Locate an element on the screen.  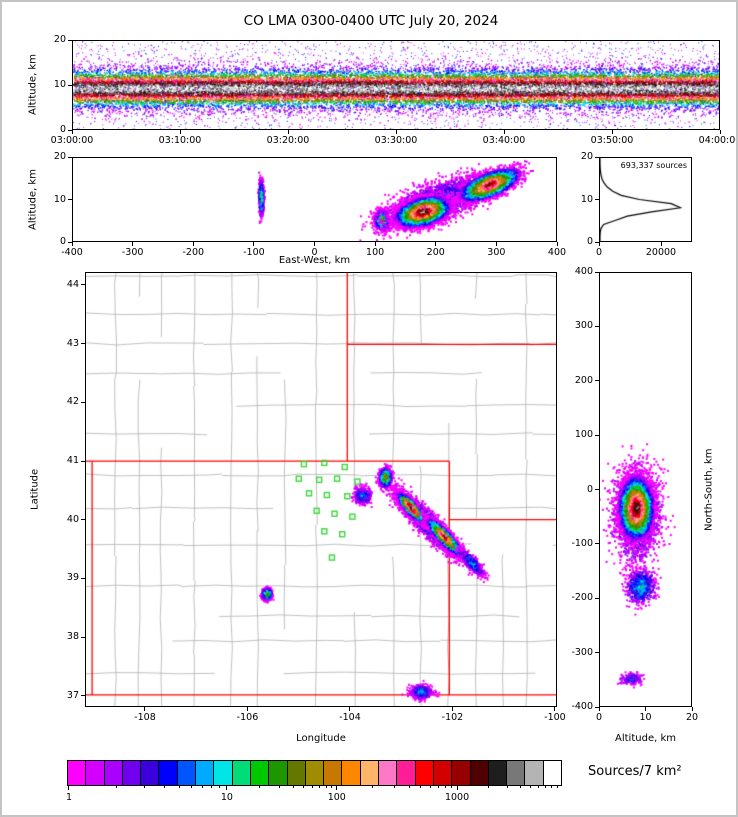
x-tick-label: 20 is located at coordinates (692, 717).